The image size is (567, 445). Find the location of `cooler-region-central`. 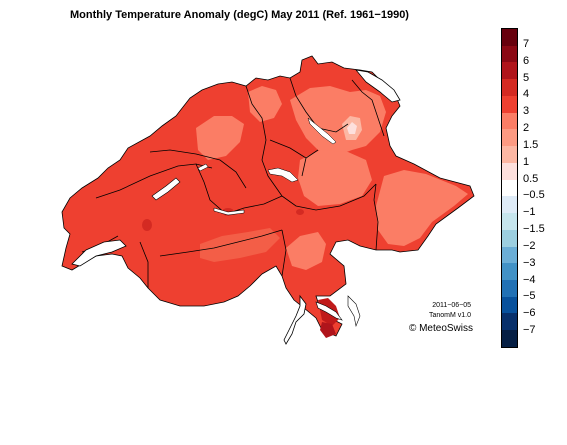

cooler-region-central is located at coordinates (335, 178).